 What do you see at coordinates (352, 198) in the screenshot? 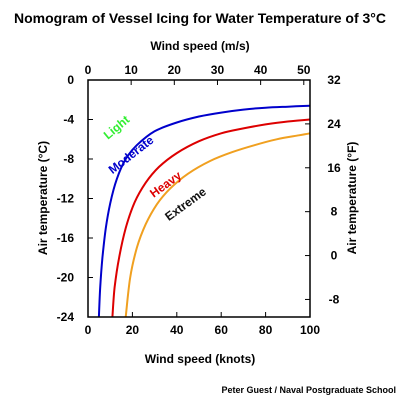
I see `y-right-axis-label: Air temperature (°F)` at bounding box center [352, 198].